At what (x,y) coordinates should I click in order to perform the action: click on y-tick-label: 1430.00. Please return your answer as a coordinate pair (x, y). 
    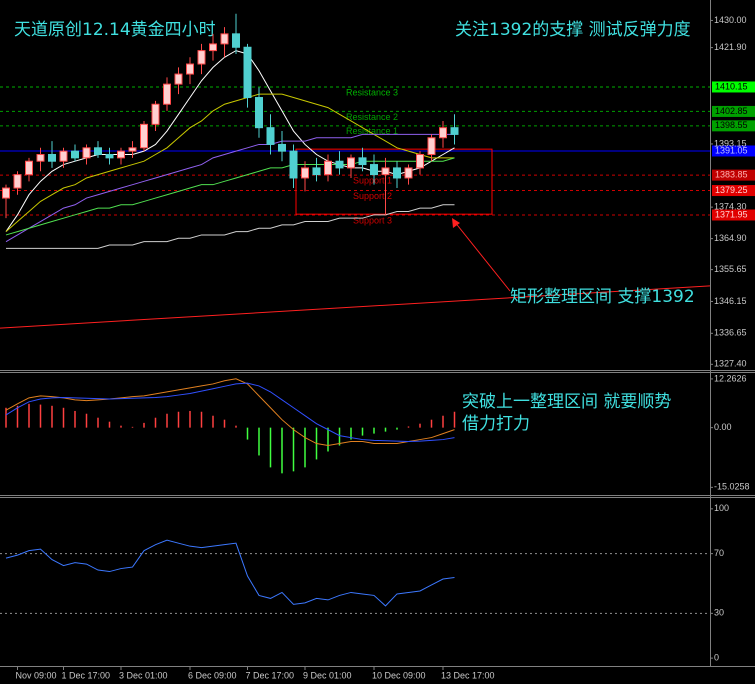
    Looking at the image, I should click on (730, 20).